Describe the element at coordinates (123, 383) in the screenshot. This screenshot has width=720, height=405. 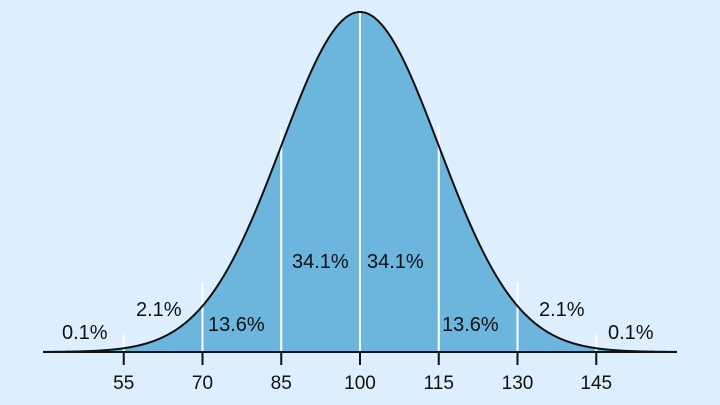
I see `x-tick-label: 55` at that location.